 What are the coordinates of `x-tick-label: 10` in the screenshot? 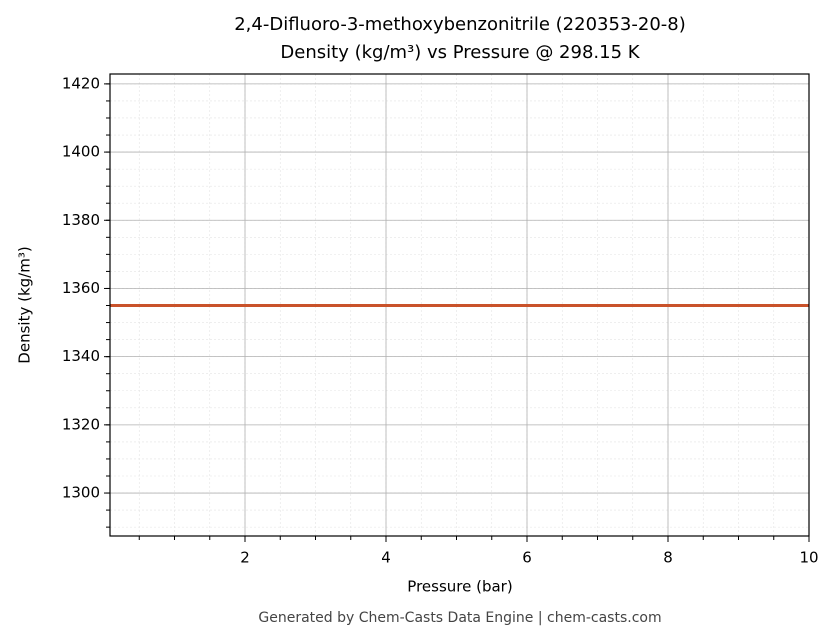 It's located at (808, 558).